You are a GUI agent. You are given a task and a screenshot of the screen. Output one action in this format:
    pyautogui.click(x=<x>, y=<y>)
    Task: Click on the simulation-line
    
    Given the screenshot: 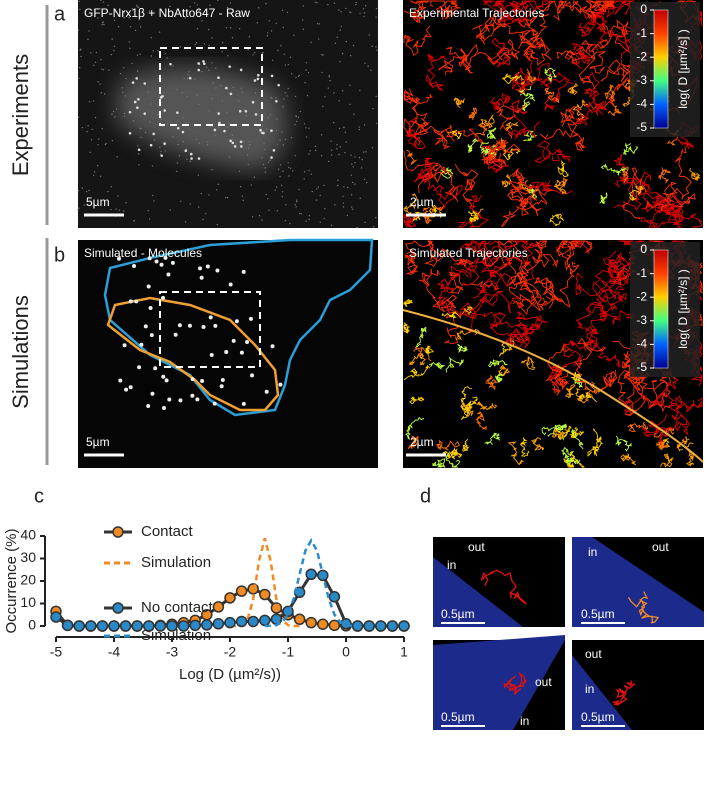 What is the action you would take?
    pyautogui.click(x=311, y=582)
    